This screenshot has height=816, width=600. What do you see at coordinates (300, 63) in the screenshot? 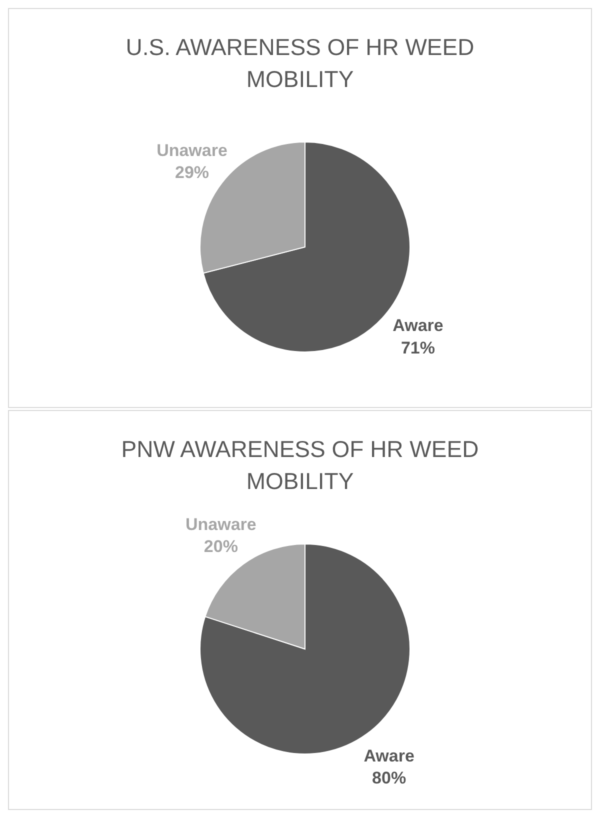
I see `chart-title: U.S. AWARENESS OF HR WEED MOBILITY` at bounding box center [300, 63].